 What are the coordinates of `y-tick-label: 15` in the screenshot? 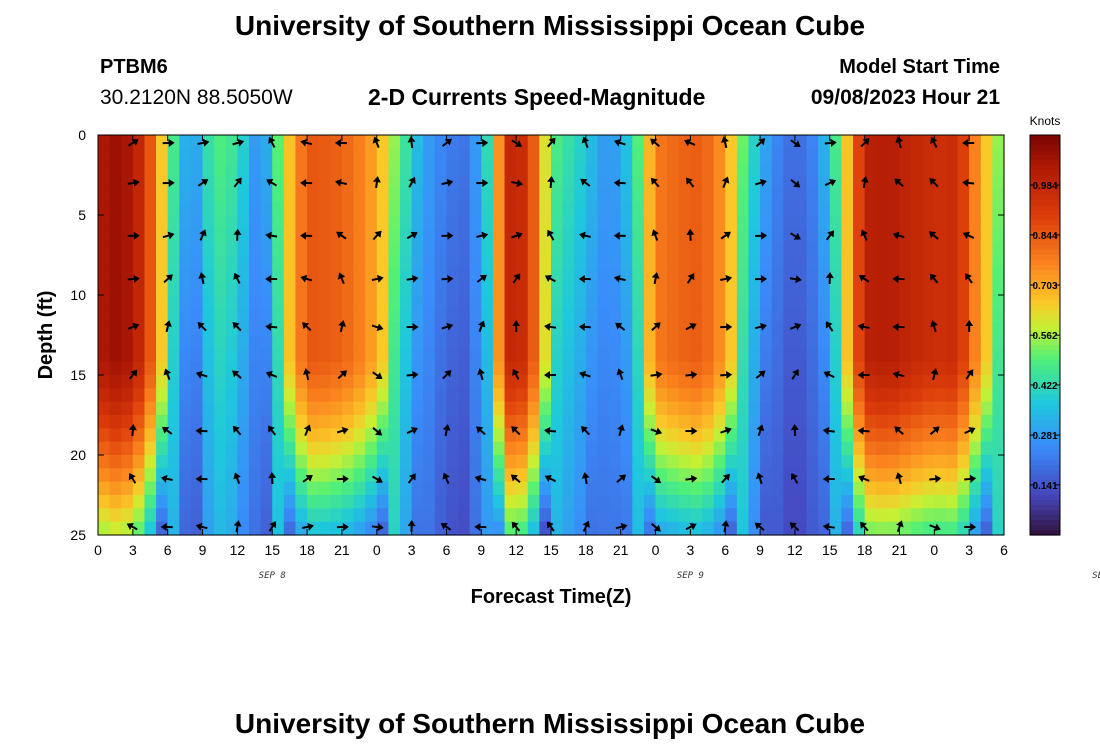 It's located at (78, 375).